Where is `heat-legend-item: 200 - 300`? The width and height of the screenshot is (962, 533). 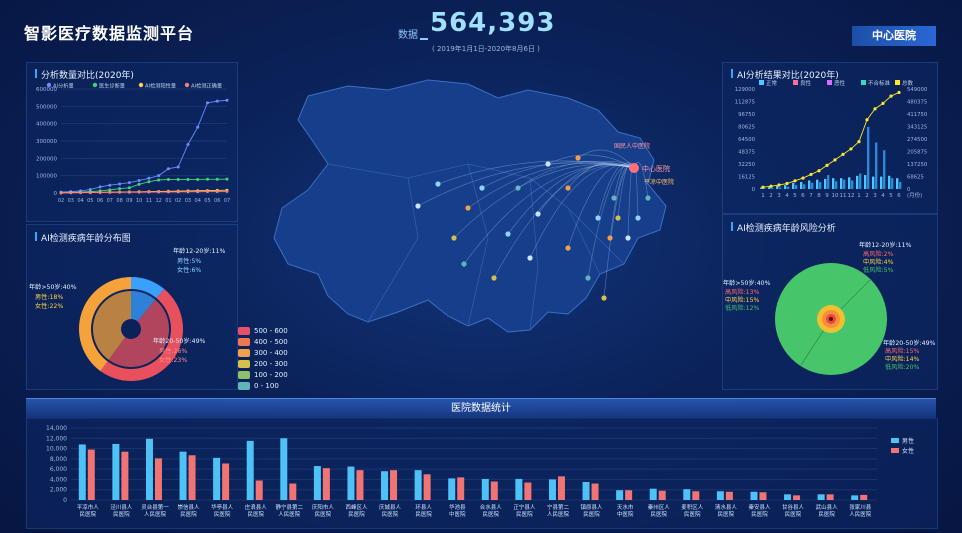
heat-legend-item: 200 - 300 is located at coordinates (263, 363).